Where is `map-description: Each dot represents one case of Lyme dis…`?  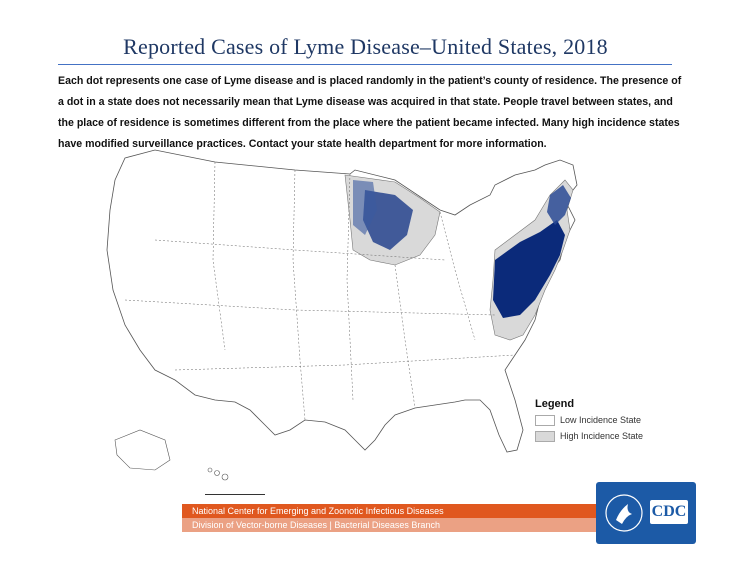 map-description: Each dot represents one case of Lyme dis… is located at coordinates (370, 112).